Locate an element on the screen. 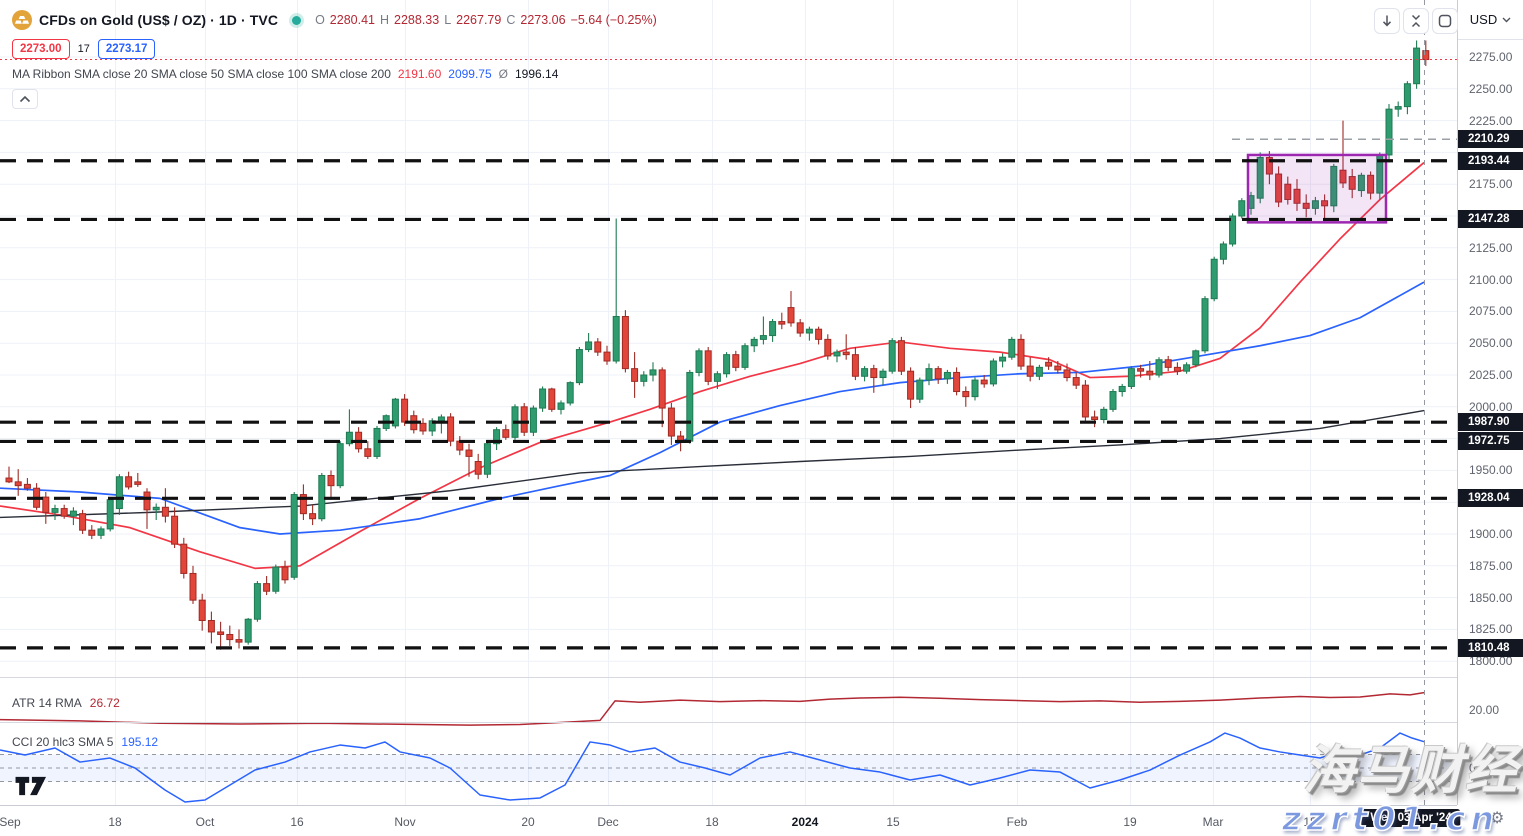 Image resolution: width=1523 pixels, height=836 pixels. time-tick-label: 16 is located at coordinates (297, 822).